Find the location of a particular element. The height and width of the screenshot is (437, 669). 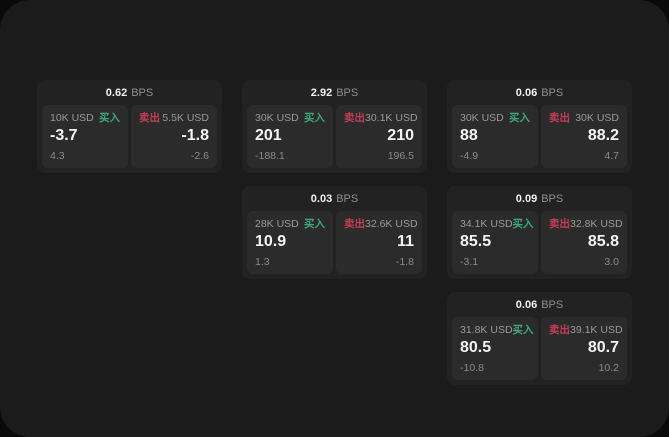

bps-value: 0.06 is located at coordinates (526, 93).